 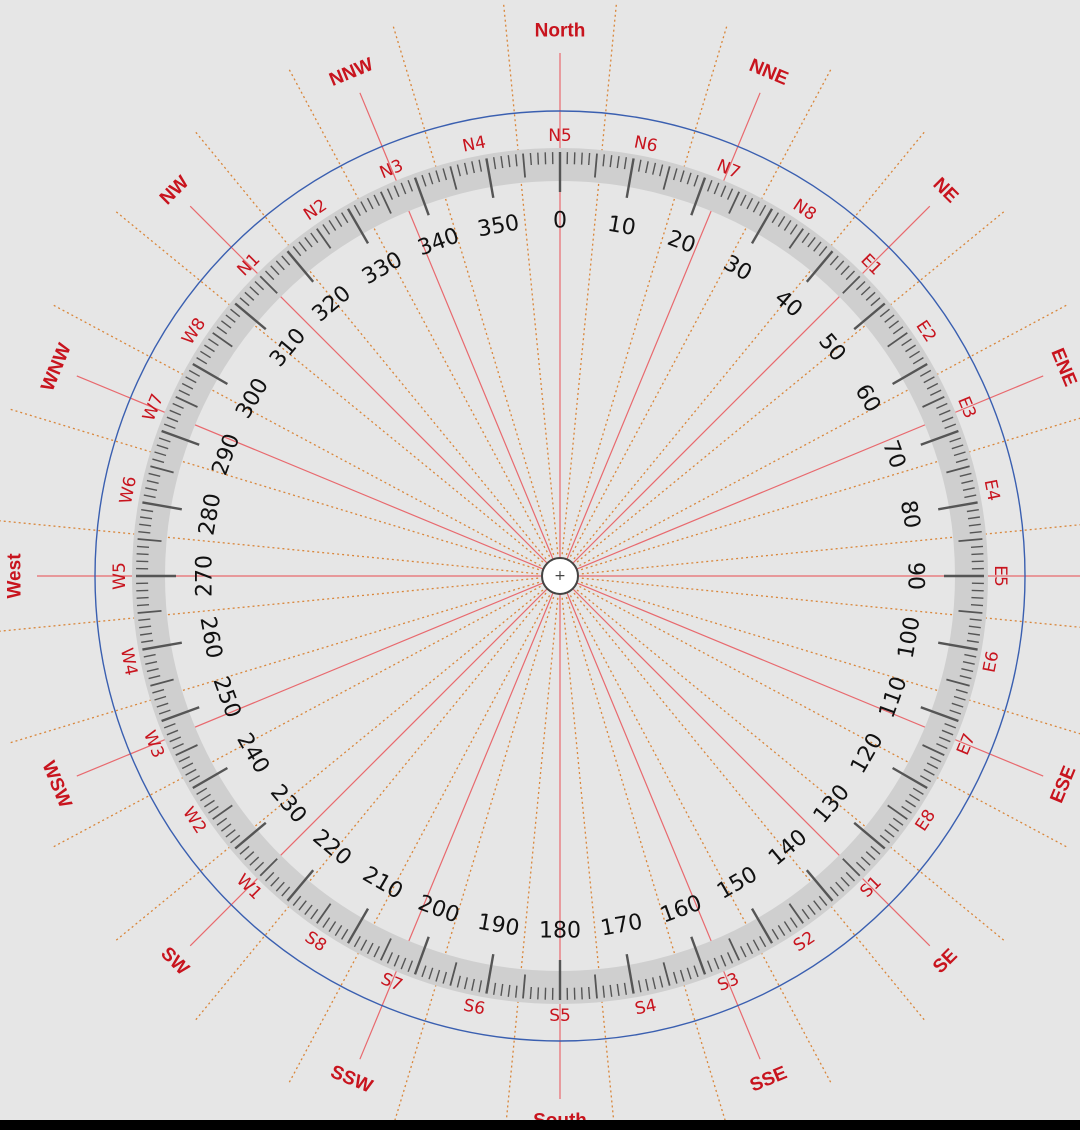 I want to click on degree-label: 170, so click(x=622, y=926).